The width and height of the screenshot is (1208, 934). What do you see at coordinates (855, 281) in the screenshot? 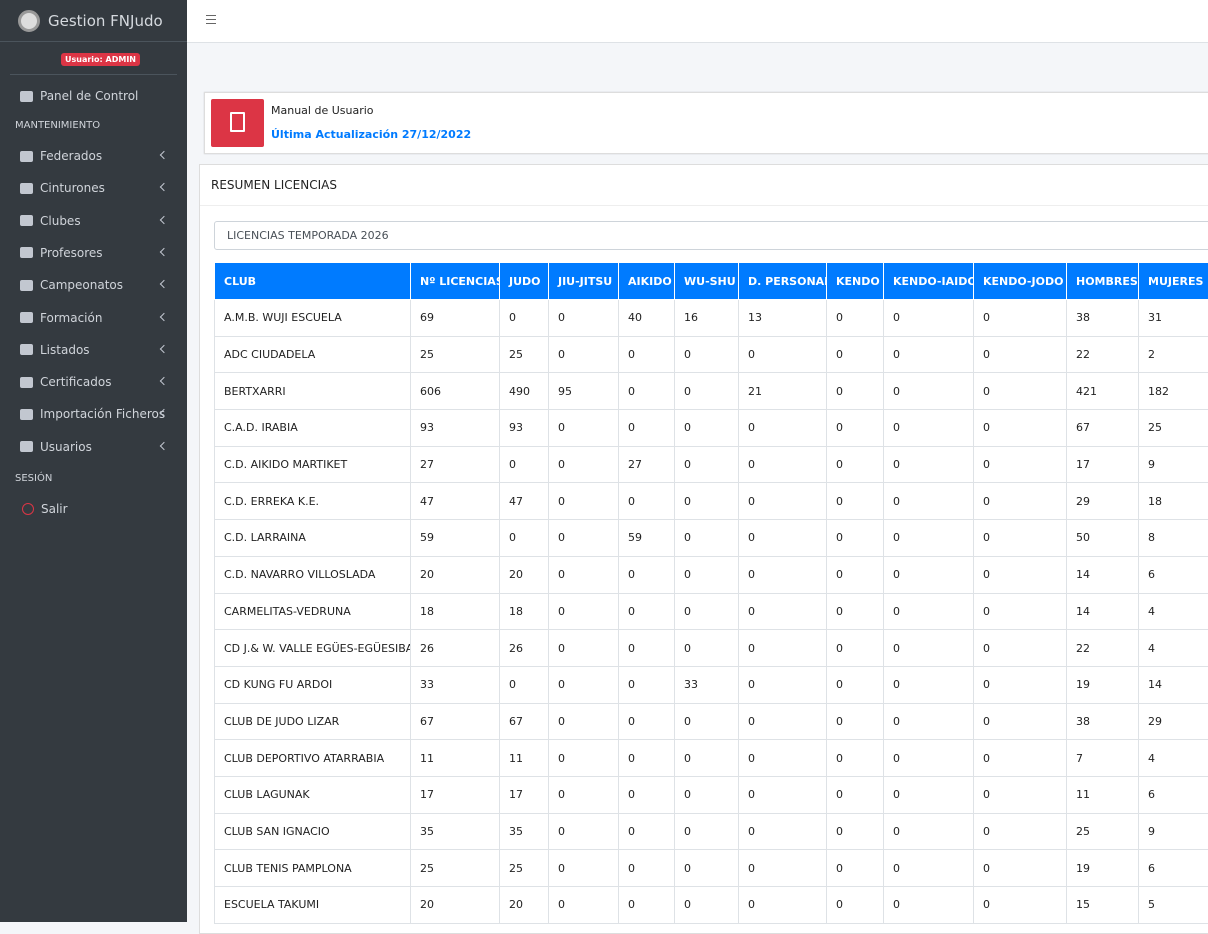
I see `column-header: KENDO` at bounding box center [855, 281].